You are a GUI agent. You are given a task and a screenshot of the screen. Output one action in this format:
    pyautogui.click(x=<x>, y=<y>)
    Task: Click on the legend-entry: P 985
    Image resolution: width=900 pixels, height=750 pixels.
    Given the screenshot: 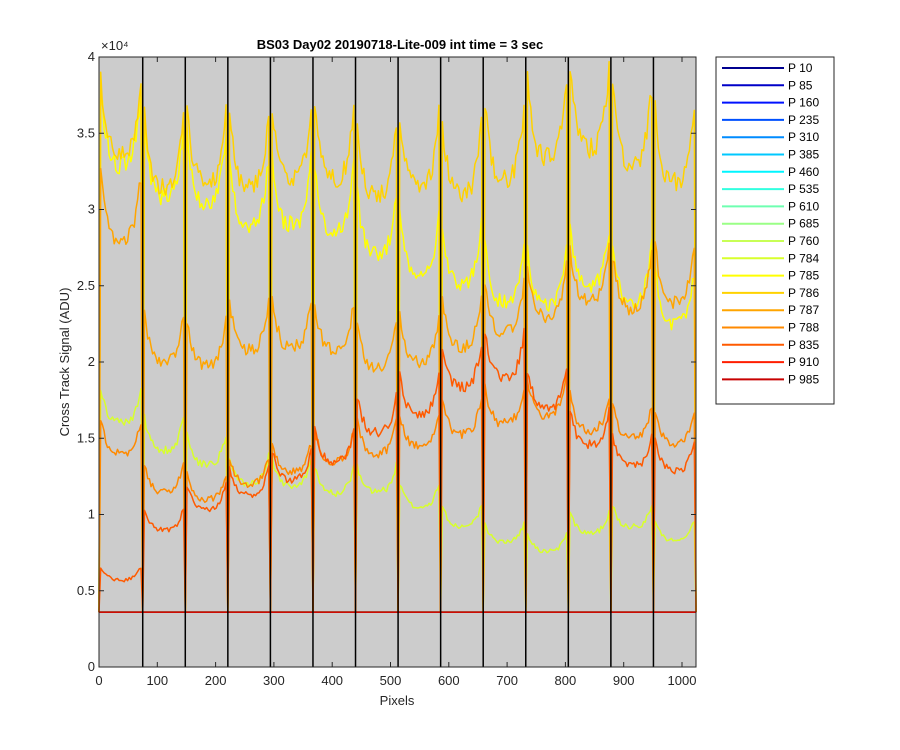 What is the action you would take?
    pyautogui.click(x=803, y=379)
    